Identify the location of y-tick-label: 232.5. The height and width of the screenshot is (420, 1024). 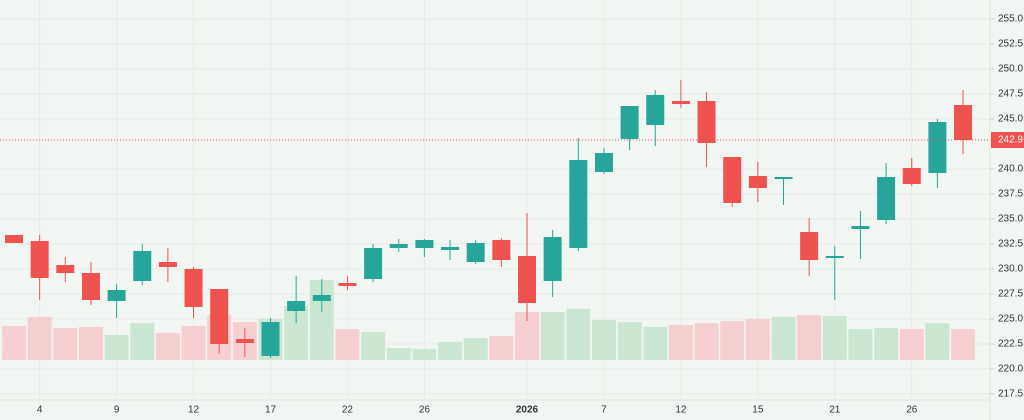
(1010, 244).